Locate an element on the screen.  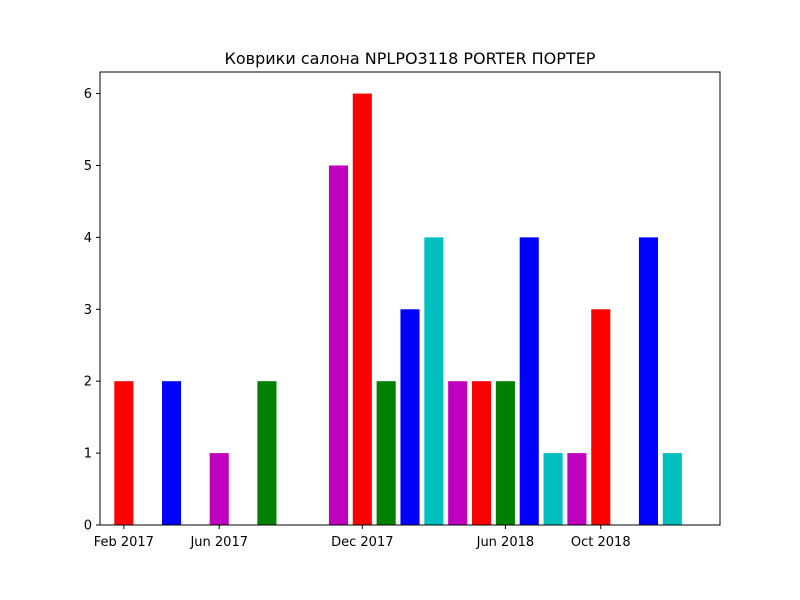
y-axis: 0 1 2 3 4 5 6 is located at coordinates (92, 310).